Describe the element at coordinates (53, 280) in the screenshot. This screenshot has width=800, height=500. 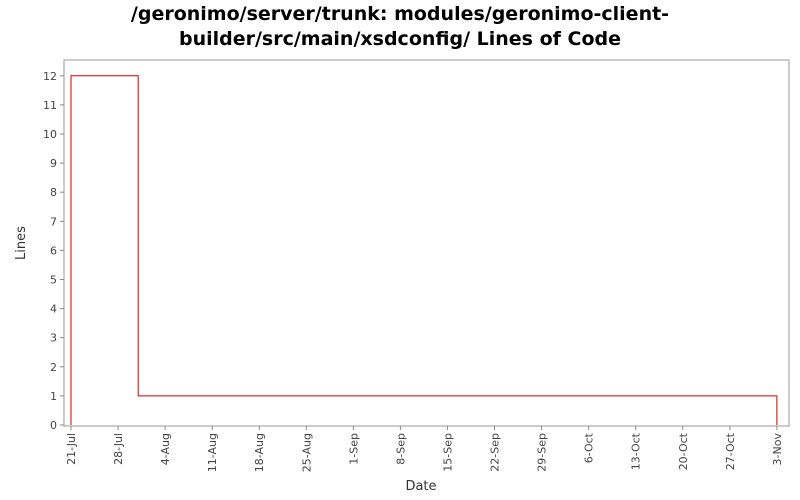
I see `y-tick-label-5: 5` at that location.